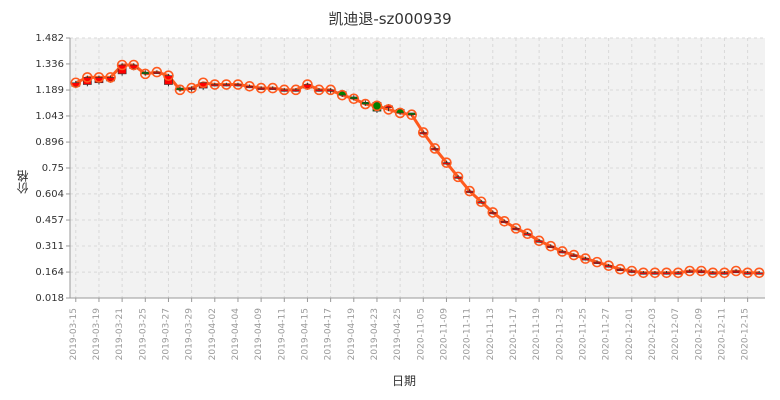 The height and width of the screenshot is (400, 780). What do you see at coordinates (282, 334) in the screenshot?
I see `x-tick-label: 2019-04-11` at bounding box center [282, 334].